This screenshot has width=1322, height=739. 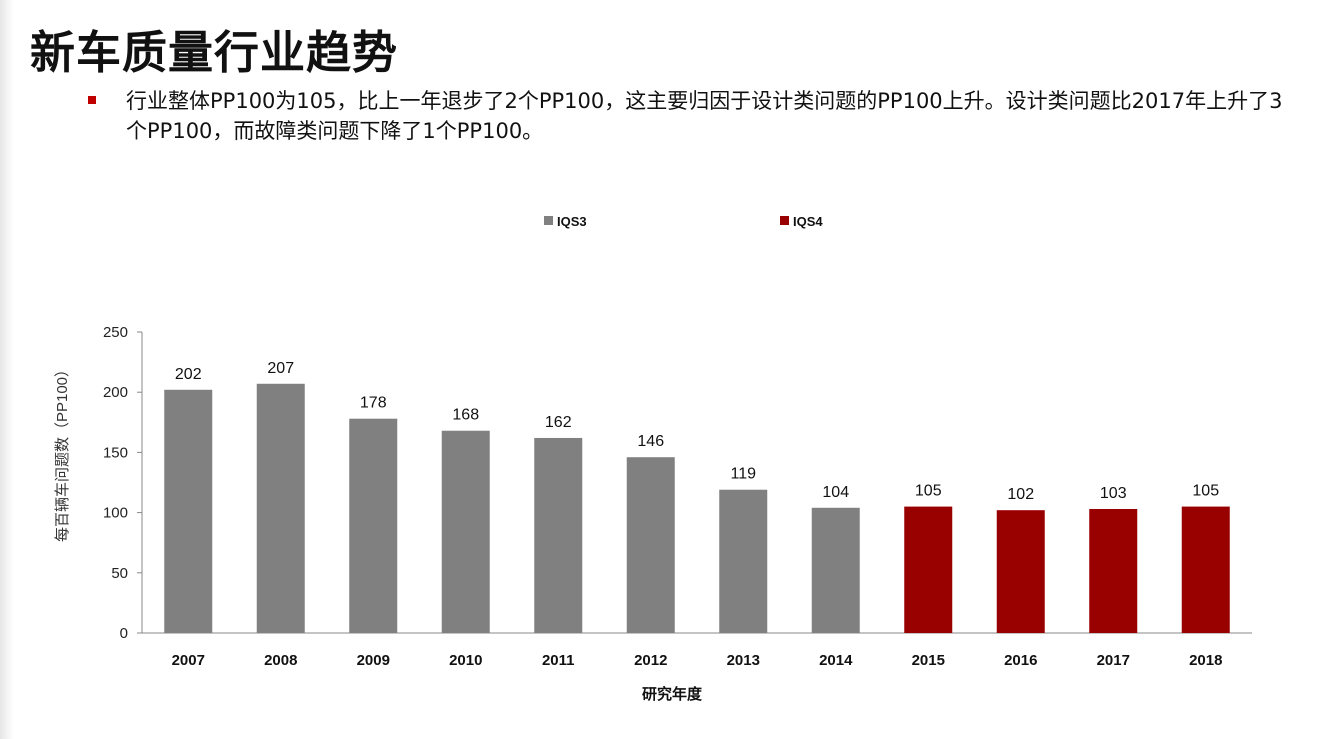 What do you see at coordinates (784, 220) in the screenshot?
I see `legend-swatch-IQS4` at bounding box center [784, 220].